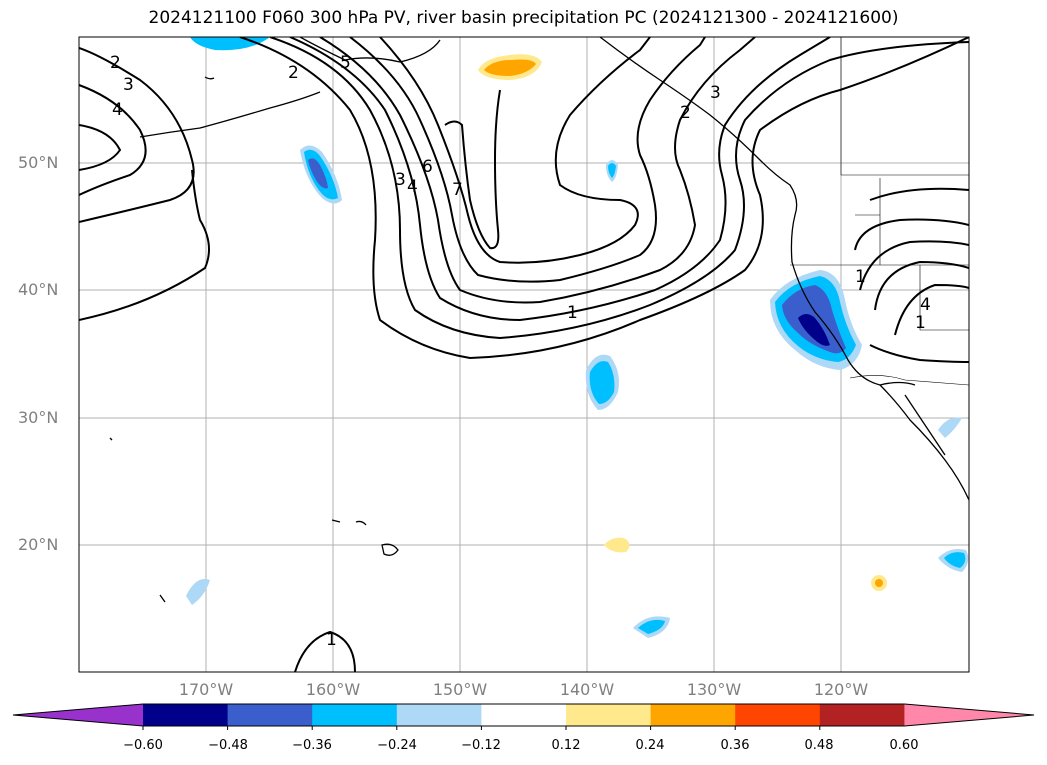 The width and height of the screenshot is (1047, 765). What do you see at coordinates (714, 689) in the screenshot?
I see `lon-label: 130°W` at bounding box center [714, 689].